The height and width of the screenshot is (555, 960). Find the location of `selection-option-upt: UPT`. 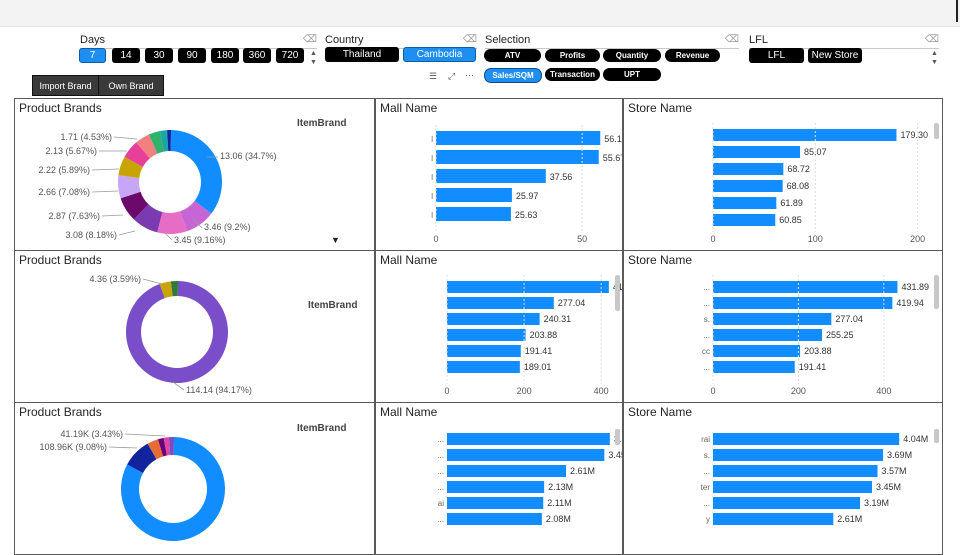

selection-option-upt: UPT is located at coordinates (632, 74).